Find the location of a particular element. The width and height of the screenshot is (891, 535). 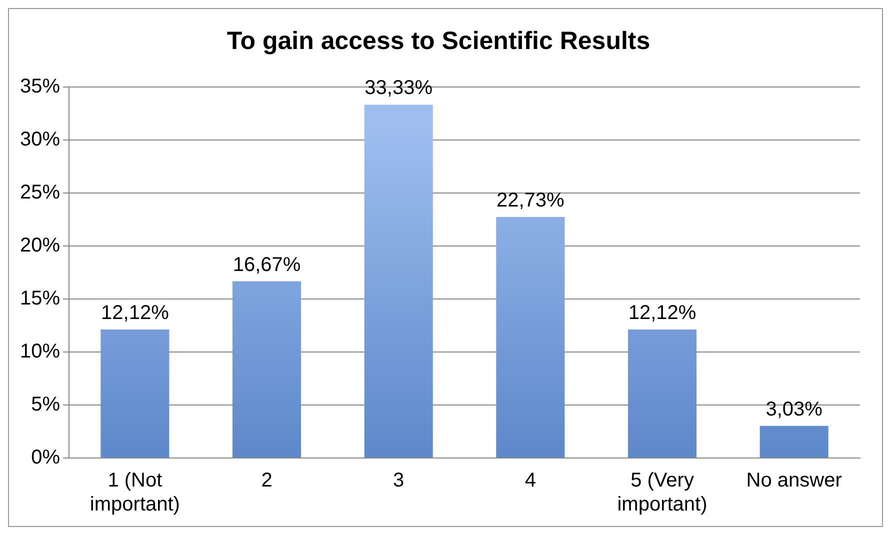

data-label: 22,73% is located at coordinates (530, 201).